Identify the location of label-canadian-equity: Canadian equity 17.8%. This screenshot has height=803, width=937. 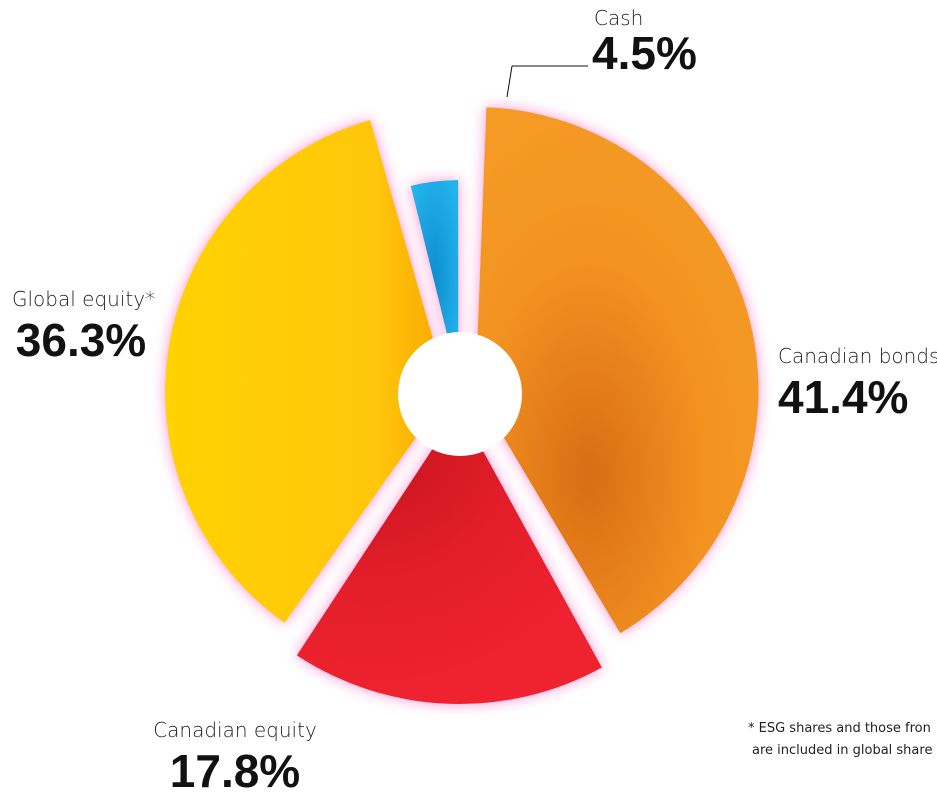
(235, 756).